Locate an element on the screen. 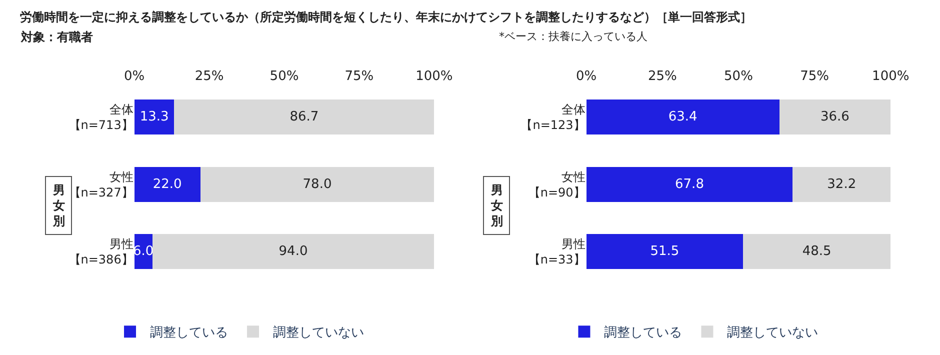 The height and width of the screenshot is (355, 940). text: *ベース：扶養に入っている人 is located at coordinates (573, 36).